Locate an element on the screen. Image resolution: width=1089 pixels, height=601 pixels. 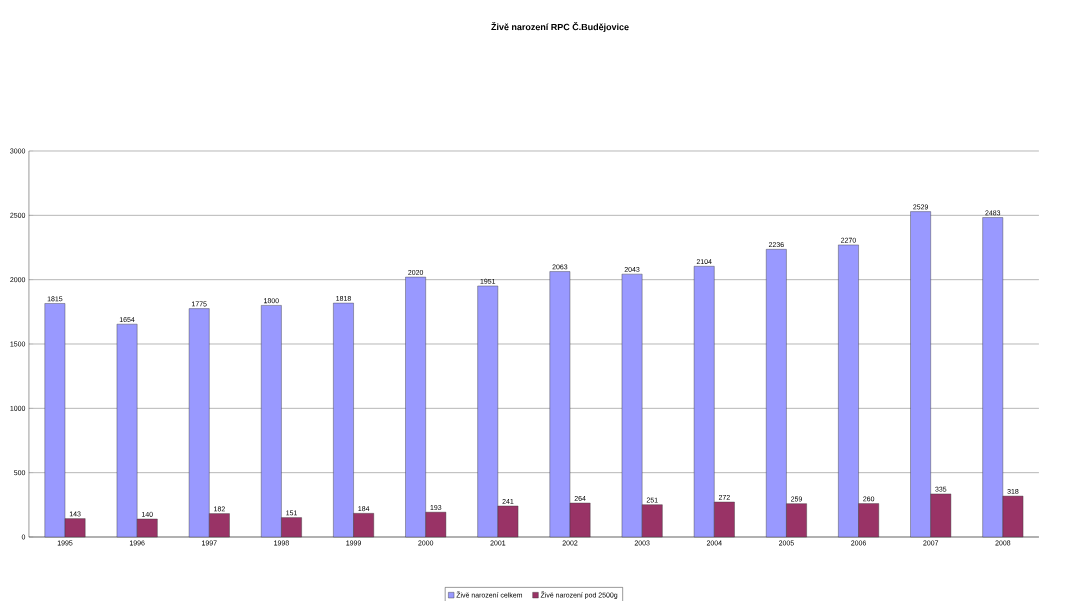
chart-title: Živě narození RPC Č.Budějovice is located at coordinates (560, 27).